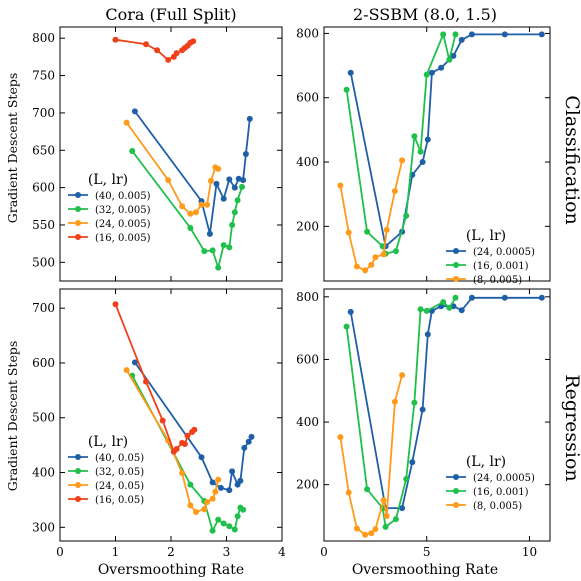 The width and height of the screenshot is (581, 581). I want to click on y-axis-label-bottom: Gradient Descent Steps, so click(12, 416).